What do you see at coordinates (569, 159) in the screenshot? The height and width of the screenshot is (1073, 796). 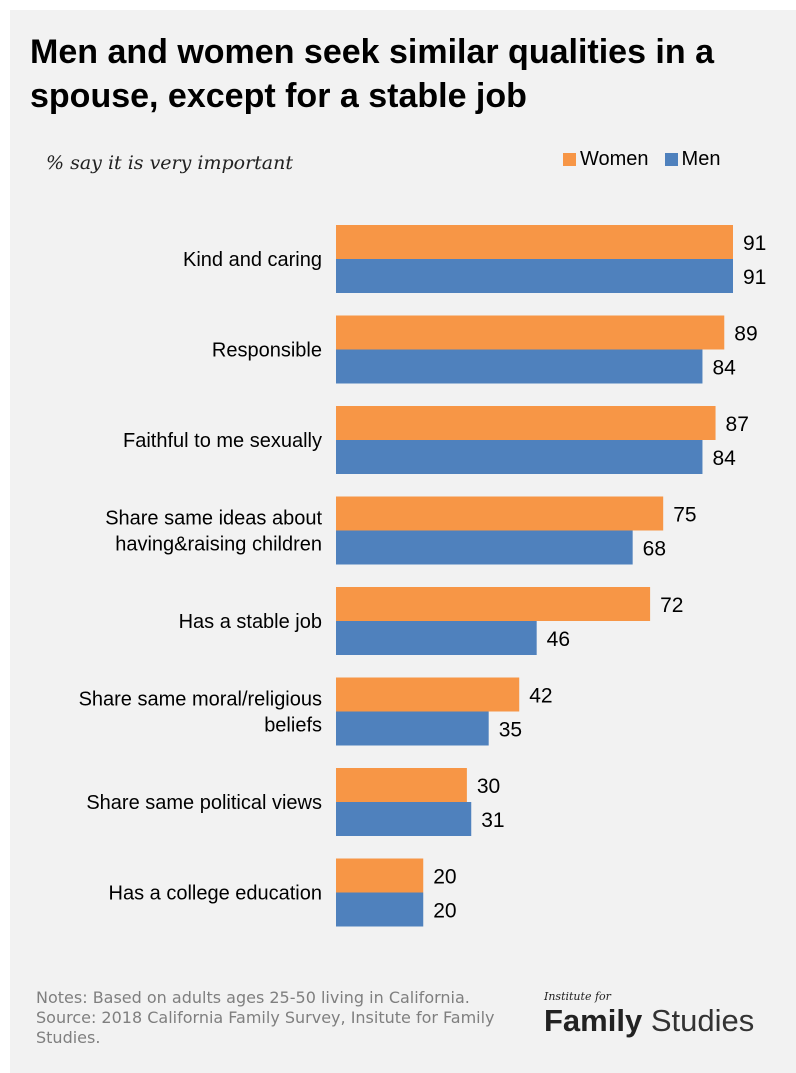 I see `legend-swatch-women` at bounding box center [569, 159].